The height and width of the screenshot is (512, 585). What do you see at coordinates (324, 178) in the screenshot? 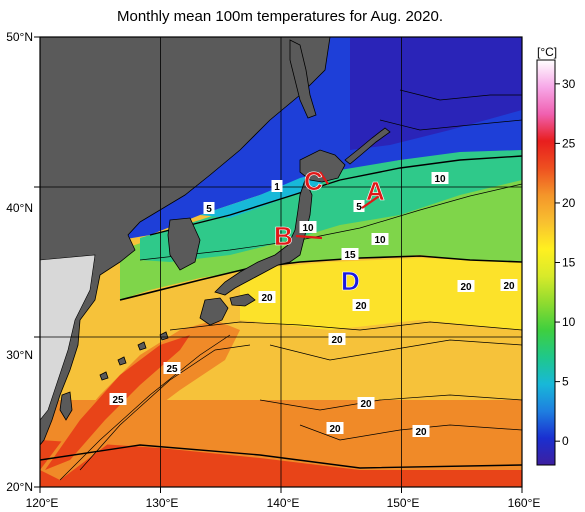
I see `marker-c-line` at bounding box center [324, 178].